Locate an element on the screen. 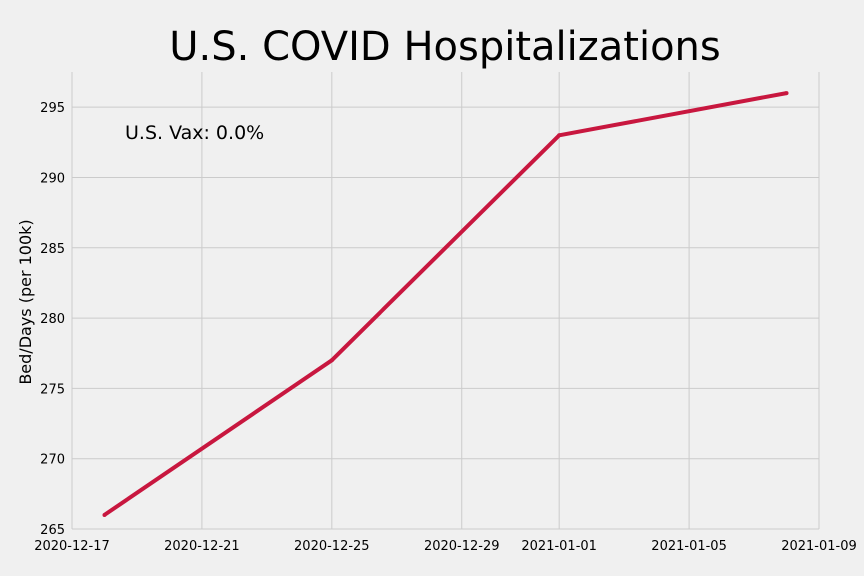 This screenshot has width=864, height=576. vax-annotation: U.S. Vax: 0.0% is located at coordinates (194, 133).